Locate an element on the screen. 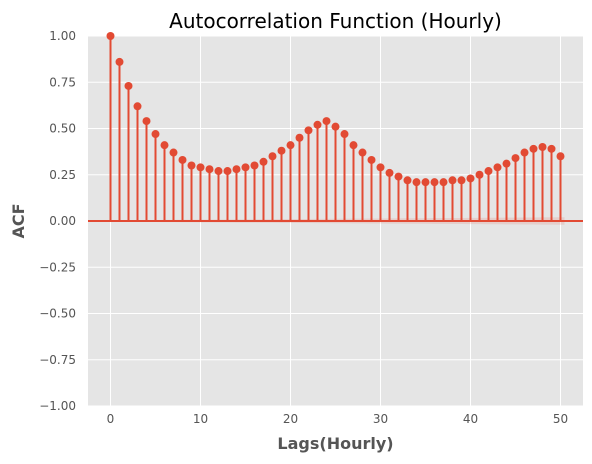  x-tick-label: 20 is located at coordinates (290, 419).